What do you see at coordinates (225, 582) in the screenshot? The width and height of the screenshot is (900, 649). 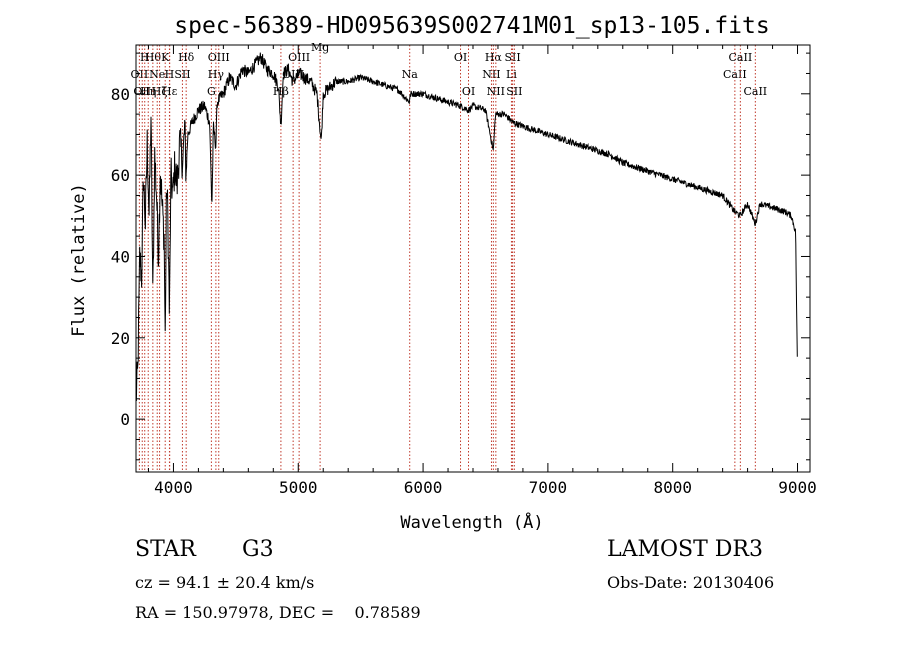 I see `redshift-velocity: cz = 94.1 ± 20.4 km/s` at bounding box center [225, 582].